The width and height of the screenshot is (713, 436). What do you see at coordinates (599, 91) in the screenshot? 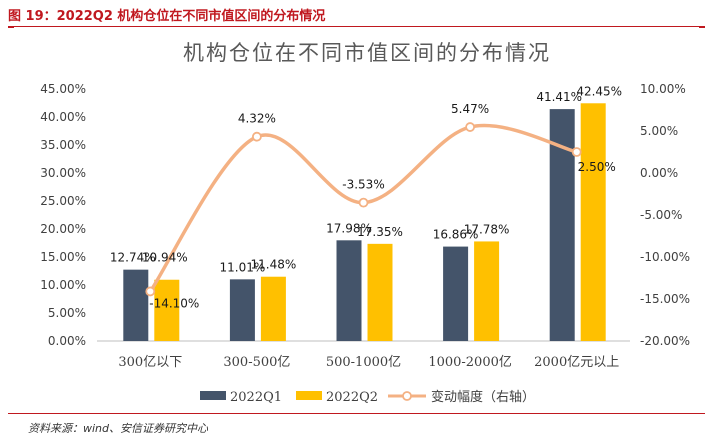
I see `bar-value-label: 42.45%` at bounding box center [599, 91].